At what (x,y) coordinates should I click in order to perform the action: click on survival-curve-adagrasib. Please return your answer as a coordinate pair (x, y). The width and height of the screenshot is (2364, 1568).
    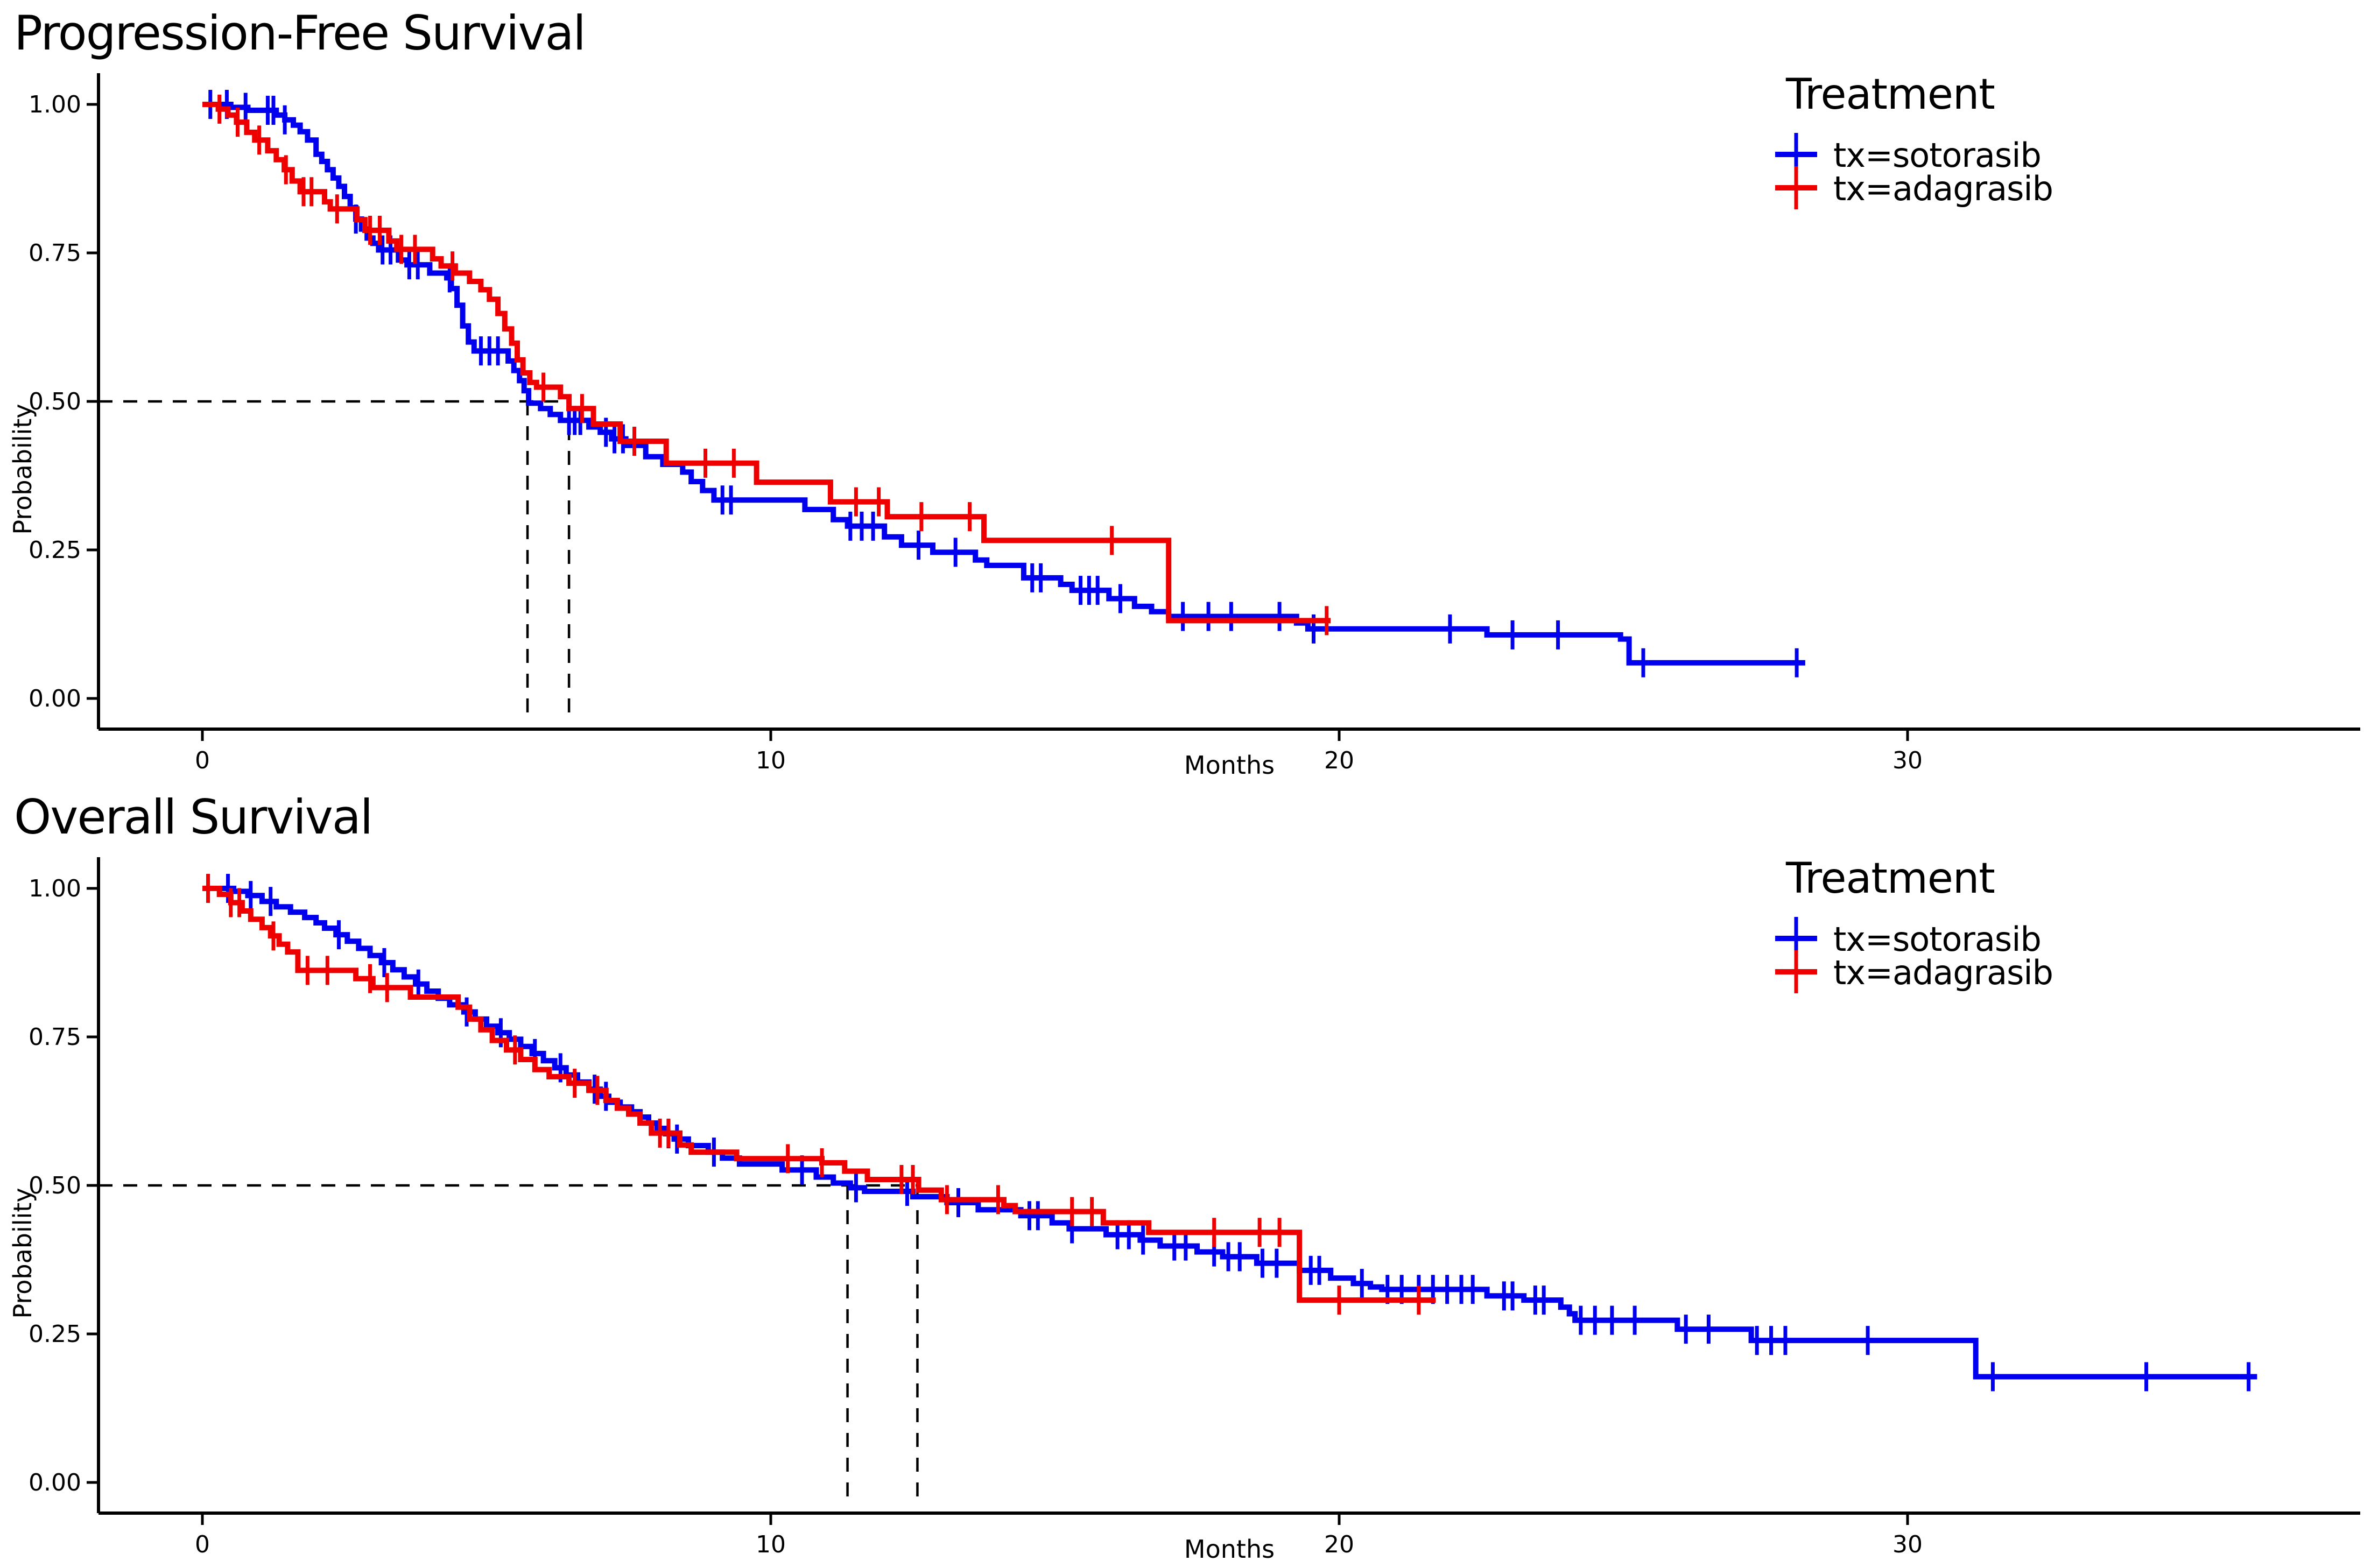
    Looking at the image, I should click on (819, 1094).